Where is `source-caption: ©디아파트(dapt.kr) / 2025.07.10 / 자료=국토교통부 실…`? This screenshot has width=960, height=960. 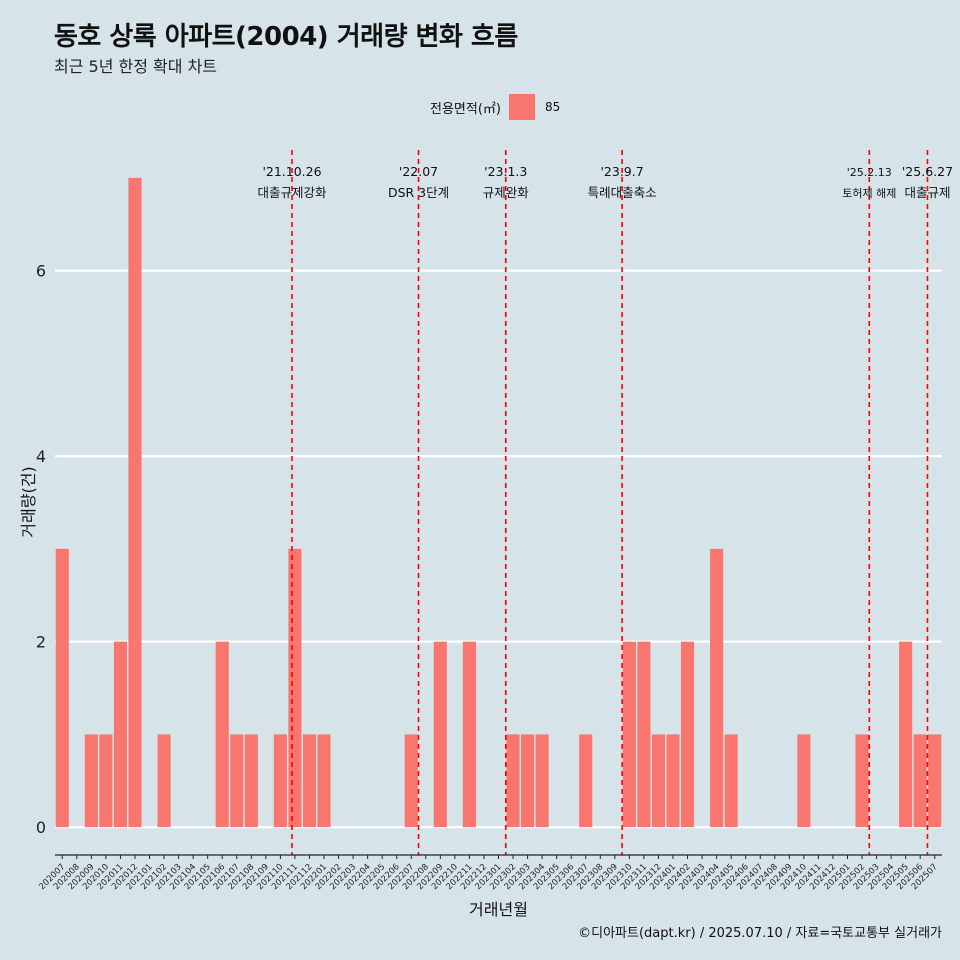 source-caption: ©디아파트(dapt.kr) / 2025.07.10 / 자료=국토교통부 실… is located at coordinates (760, 933).